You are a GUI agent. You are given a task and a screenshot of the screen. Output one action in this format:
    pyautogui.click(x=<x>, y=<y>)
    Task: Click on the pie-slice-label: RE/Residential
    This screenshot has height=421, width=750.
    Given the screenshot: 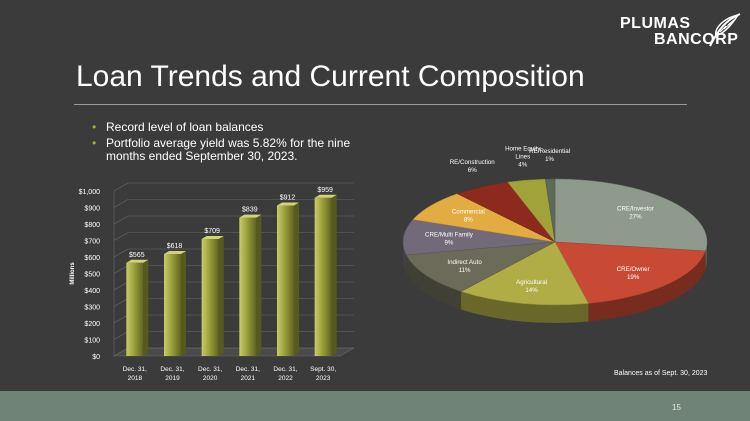 What is the action you would take?
    pyautogui.click(x=549, y=151)
    